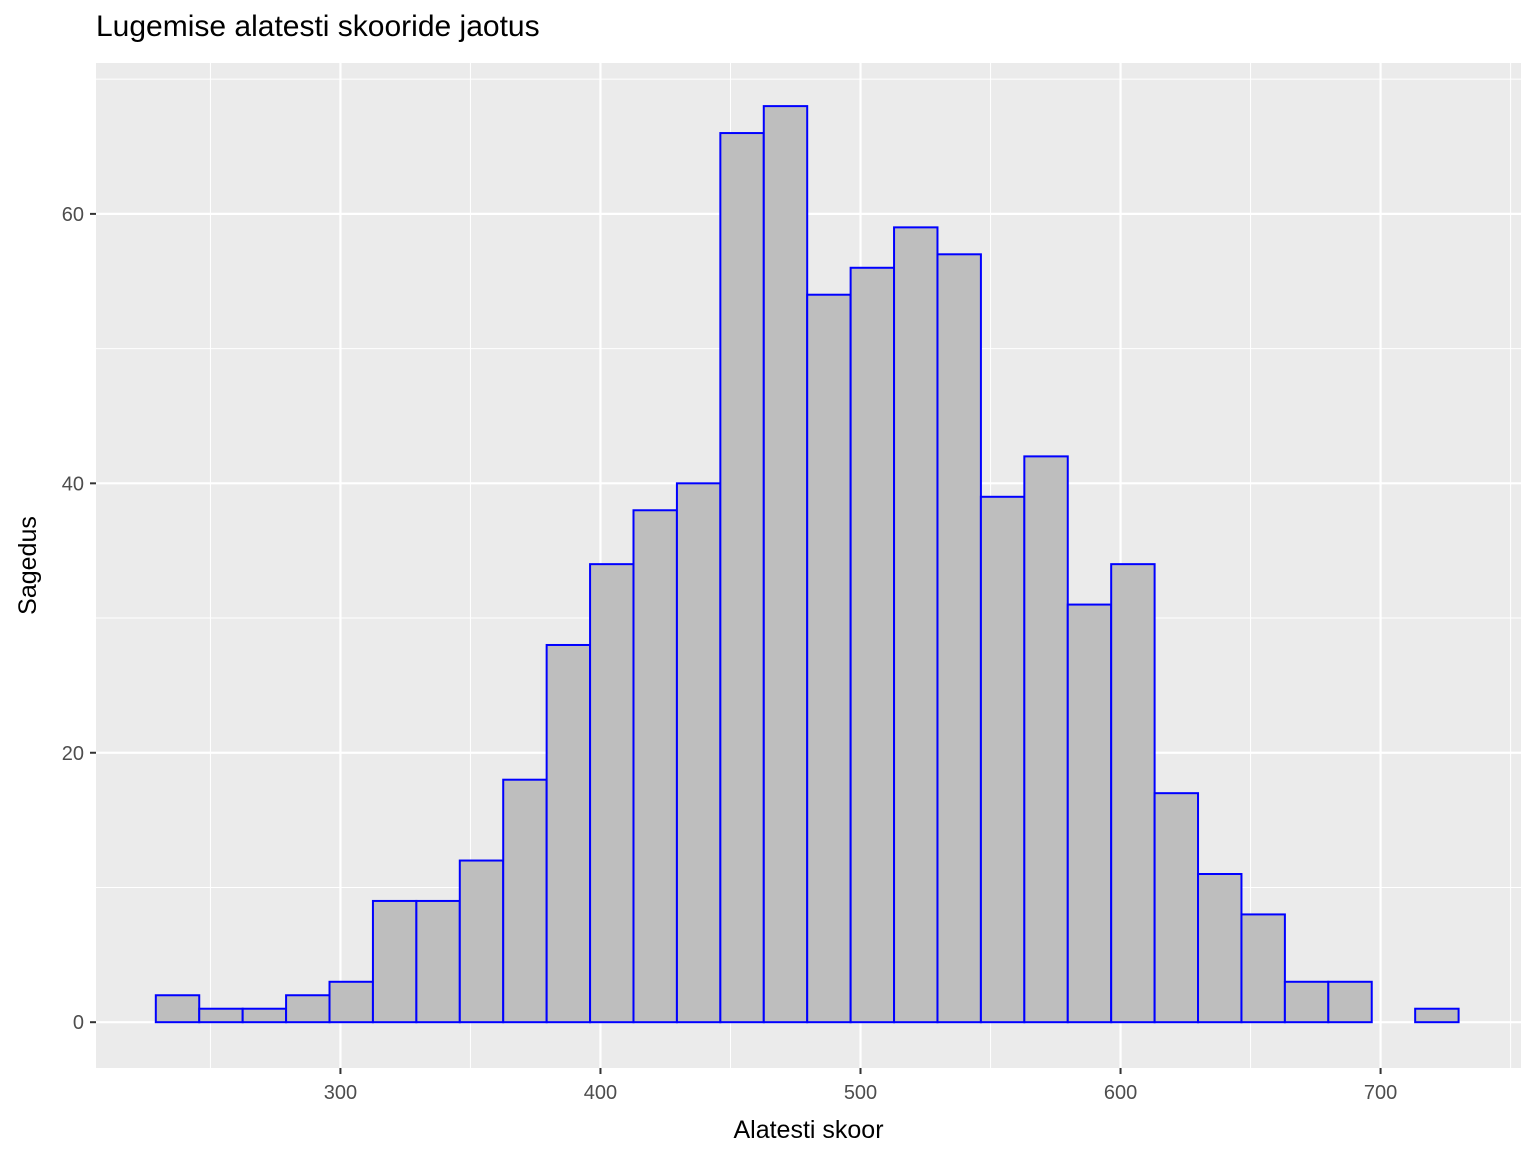  I want to click on x-axis: 300 400 500 600 700, so click(860, 1086).